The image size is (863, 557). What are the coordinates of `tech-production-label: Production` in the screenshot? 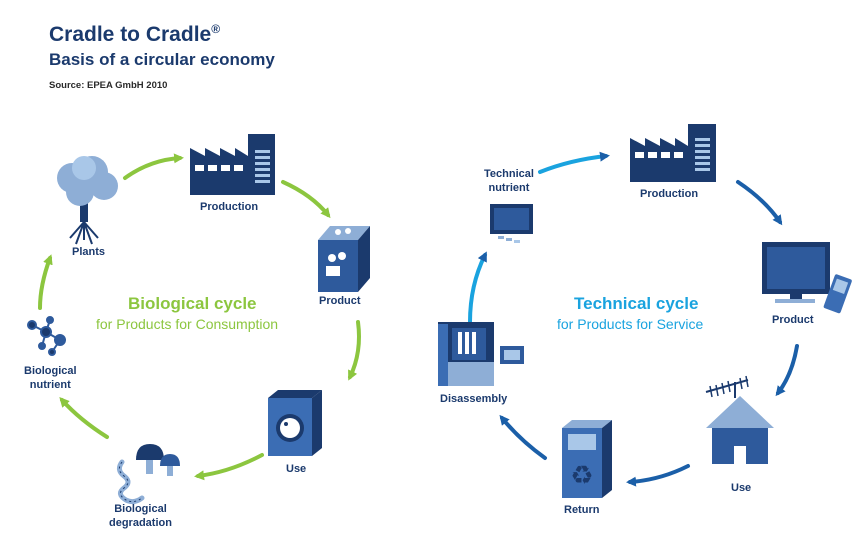 It's located at (669, 194).